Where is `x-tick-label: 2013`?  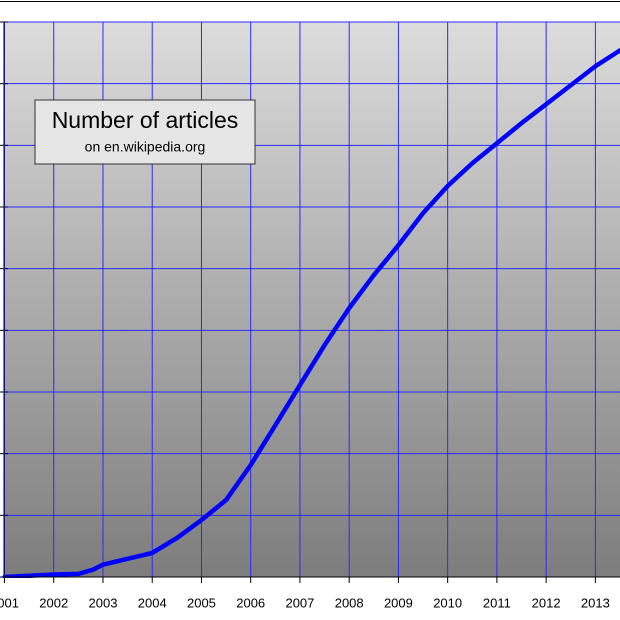 x-tick-label: 2013 is located at coordinates (595, 602).